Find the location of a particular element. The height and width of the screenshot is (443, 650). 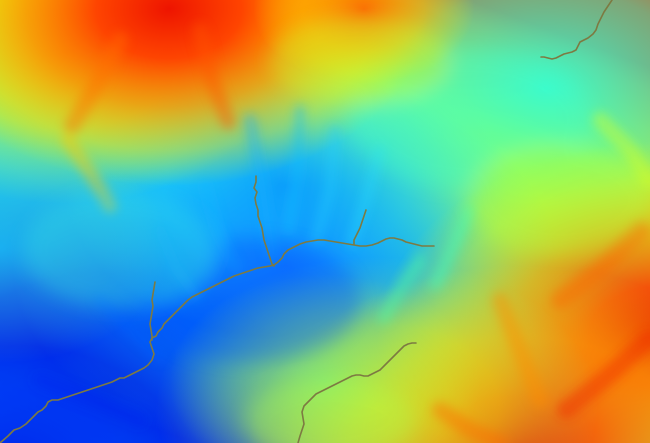

stream-reach-northeast-corner-stream is located at coordinates (576, 30).